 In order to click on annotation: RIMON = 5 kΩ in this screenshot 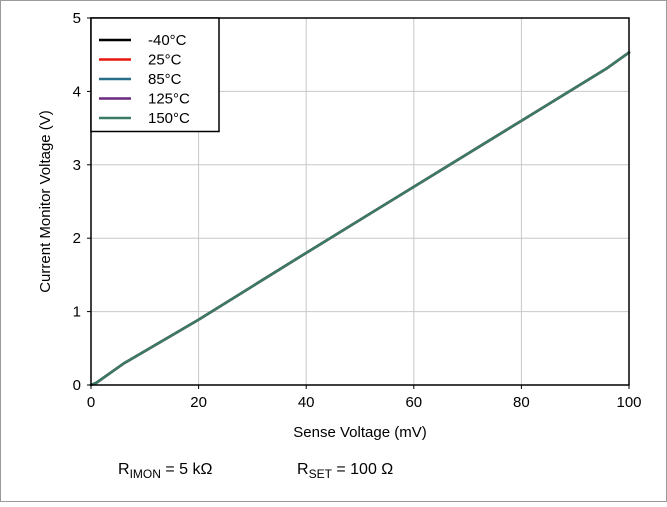, I will do `click(165, 471)`.